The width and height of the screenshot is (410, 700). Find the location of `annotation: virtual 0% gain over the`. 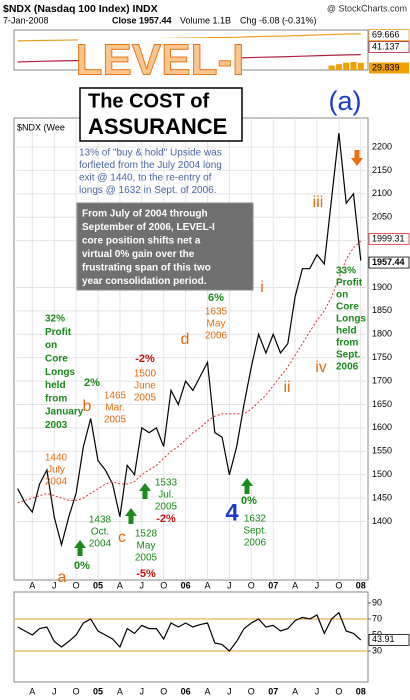

annotation: virtual 0% gain over the is located at coordinates (138, 254).